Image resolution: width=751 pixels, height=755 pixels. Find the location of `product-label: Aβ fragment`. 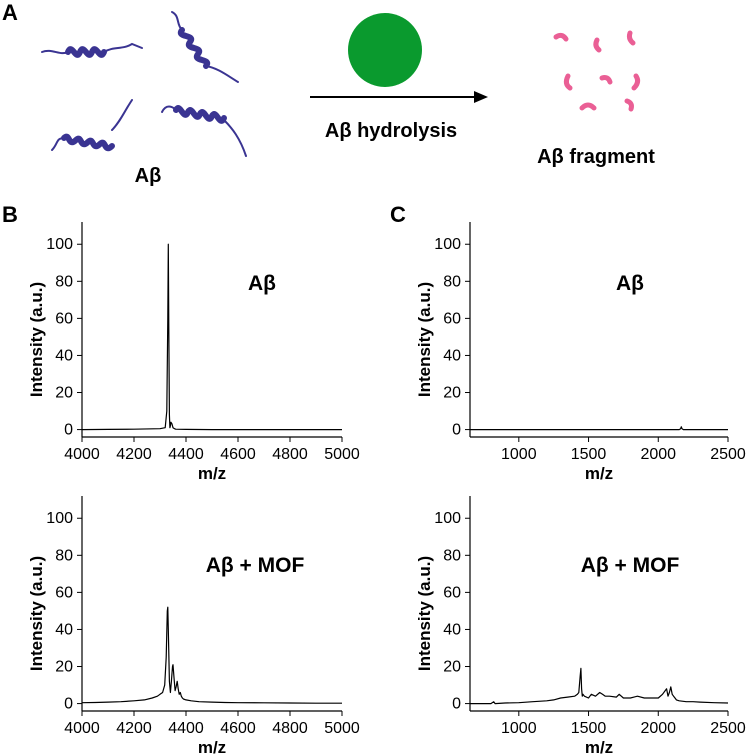

product-label: Aβ fragment is located at coordinates (596, 157).